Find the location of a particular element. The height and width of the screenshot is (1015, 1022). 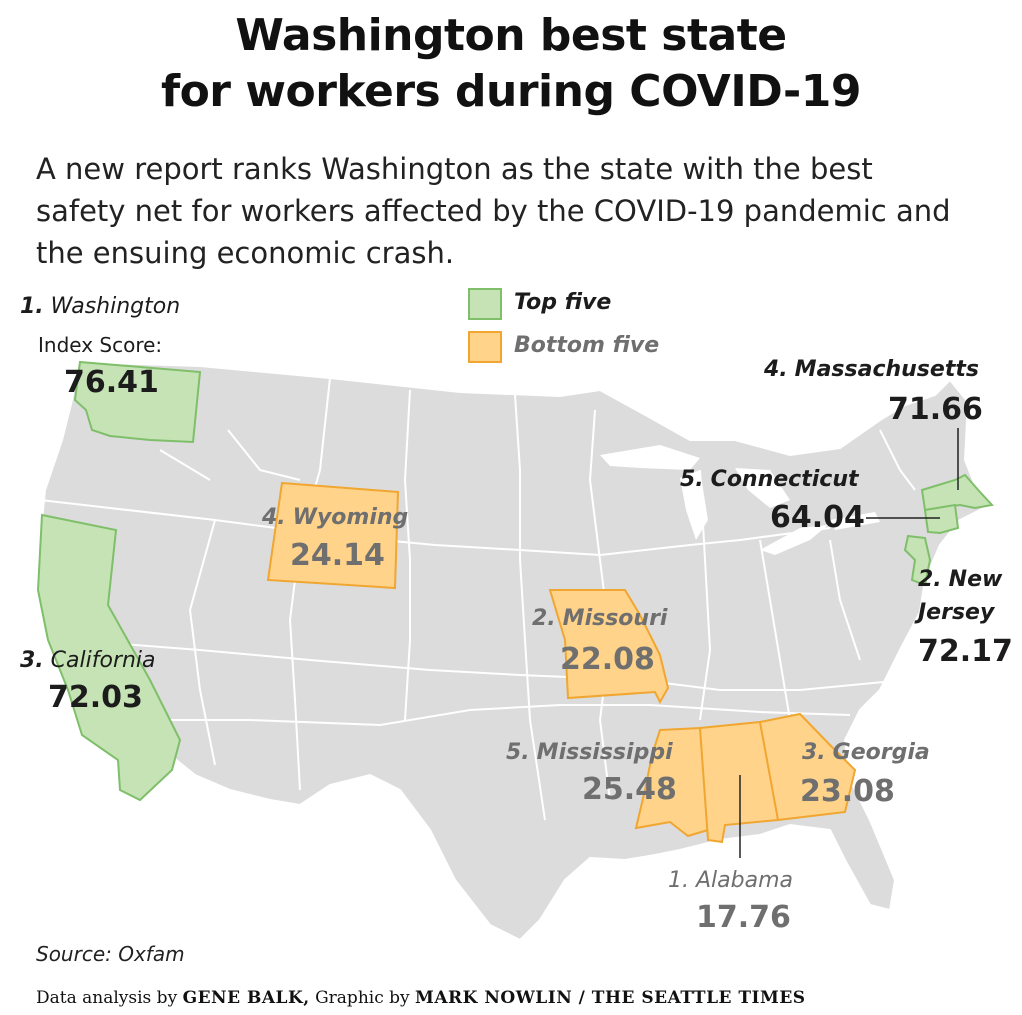

source-note: Source: Oxfam is located at coordinates (110, 954).